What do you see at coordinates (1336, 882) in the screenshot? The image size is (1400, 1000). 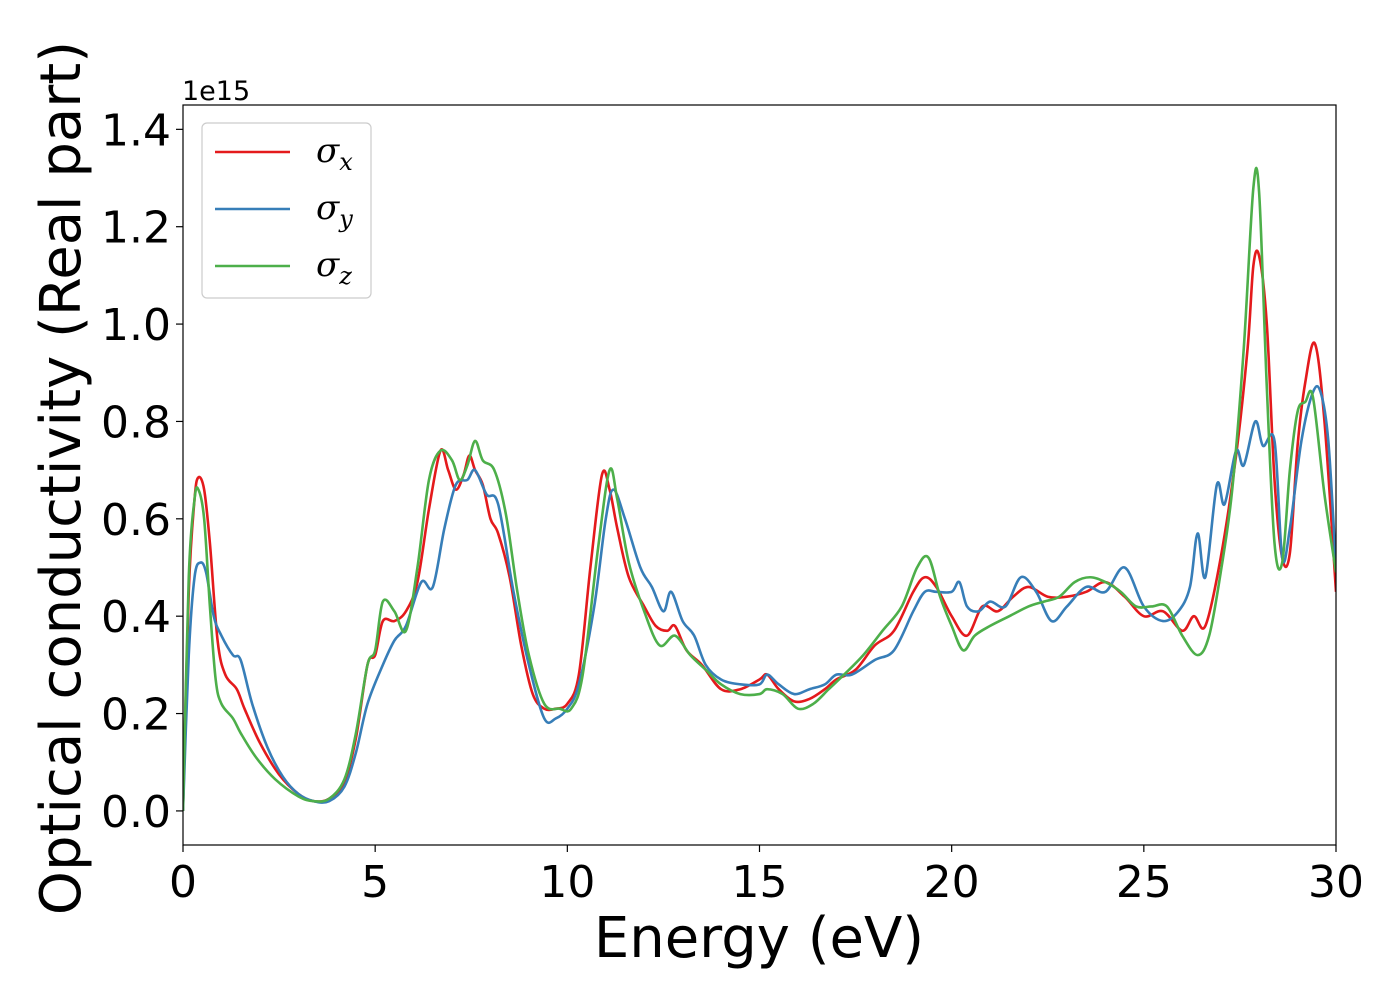 I see `x-tick-label: 30` at bounding box center [1336, 882].